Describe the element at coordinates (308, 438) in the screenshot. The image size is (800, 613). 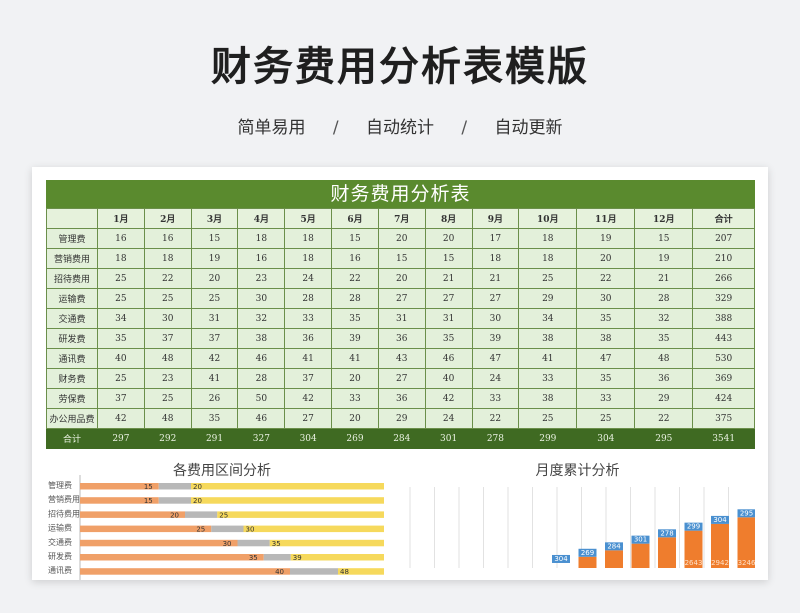
I see `table-cell: 304` at that location.